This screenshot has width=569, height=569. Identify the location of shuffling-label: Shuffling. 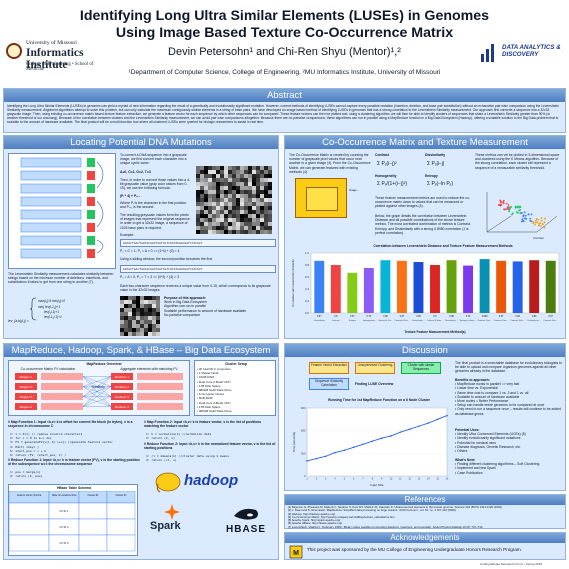
(98, 387).